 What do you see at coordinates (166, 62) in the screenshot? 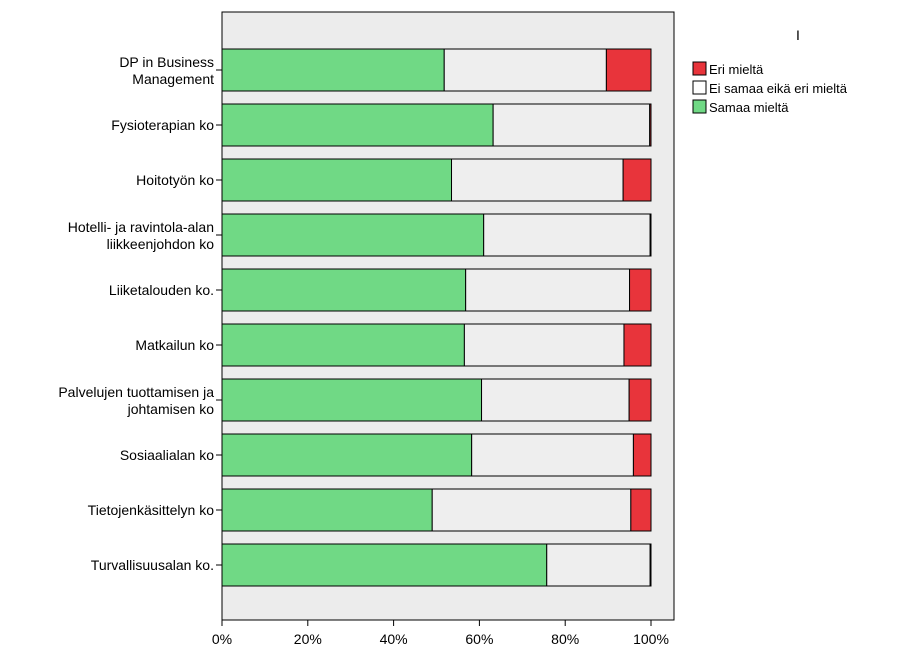
I see `category-label-0-line0: DP in Business` at bounding box center [166, 62].